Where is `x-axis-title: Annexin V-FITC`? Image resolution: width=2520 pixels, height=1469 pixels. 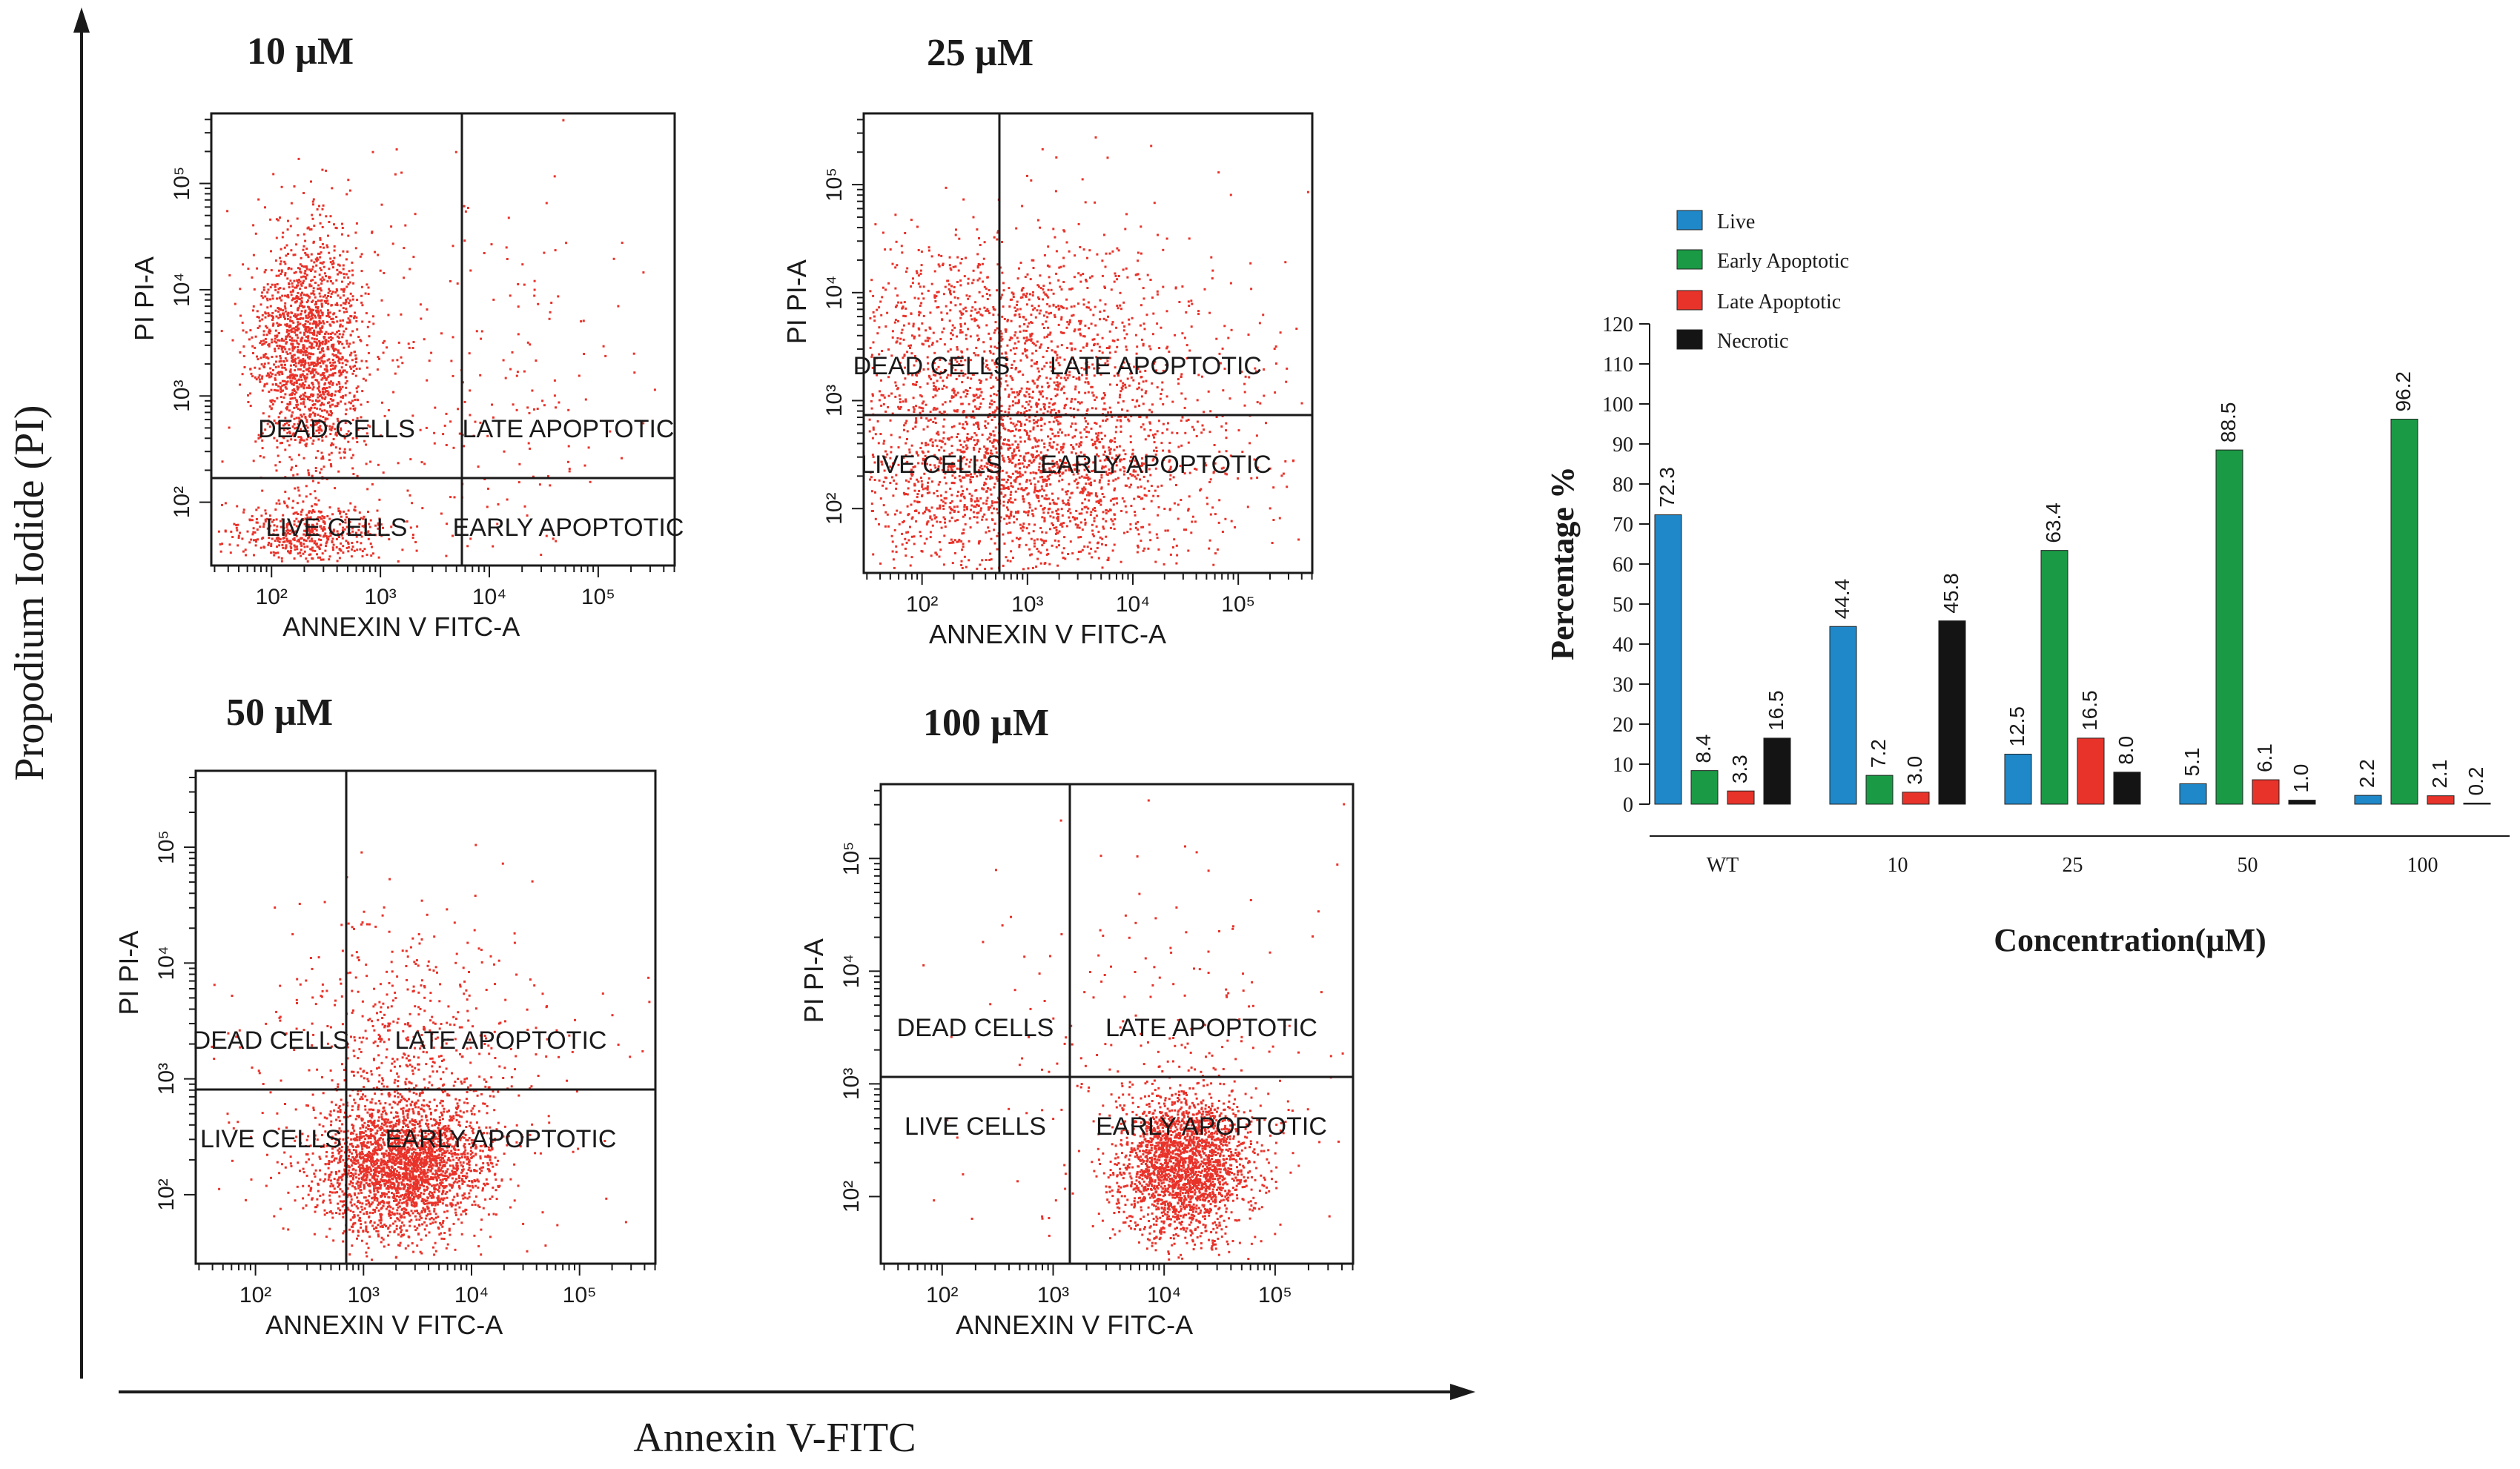 x-axis-title: Annexin V-FITC is located at coordinates (774, 1438).